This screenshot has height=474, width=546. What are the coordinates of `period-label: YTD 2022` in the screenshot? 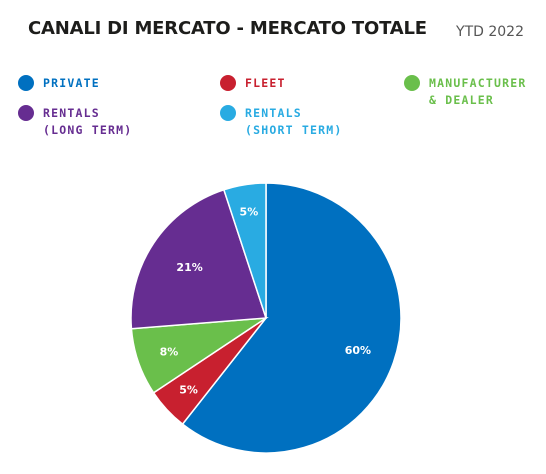 It's located at (490, 32).